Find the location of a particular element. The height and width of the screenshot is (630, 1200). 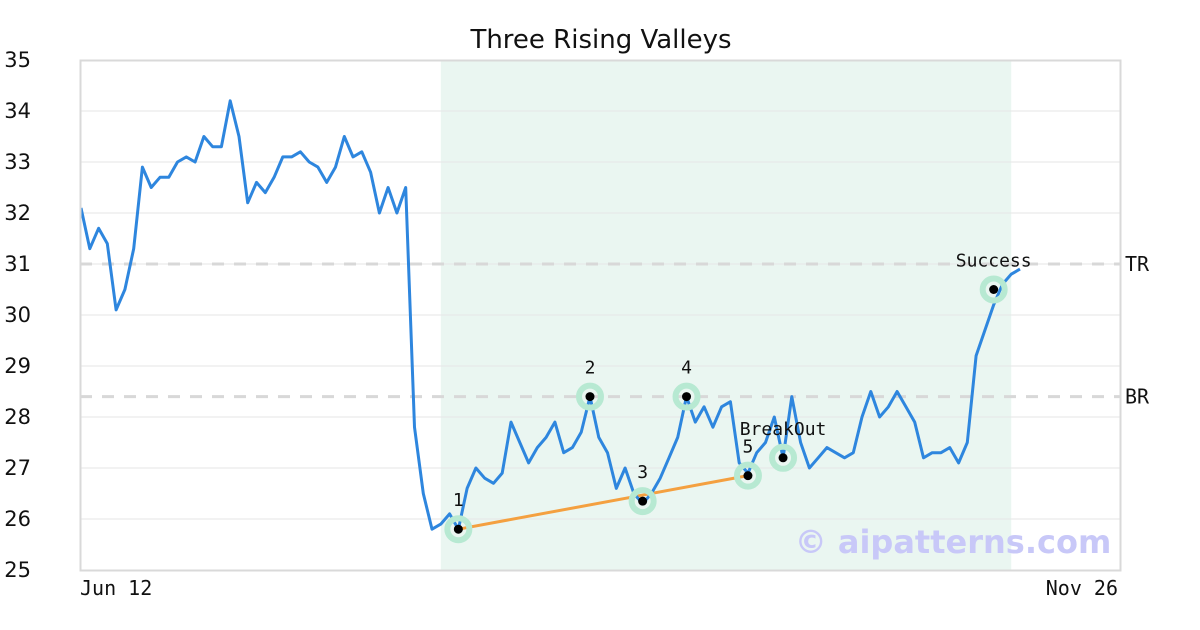

reference-label-tr: TR is located at coordinates (1137, 264).